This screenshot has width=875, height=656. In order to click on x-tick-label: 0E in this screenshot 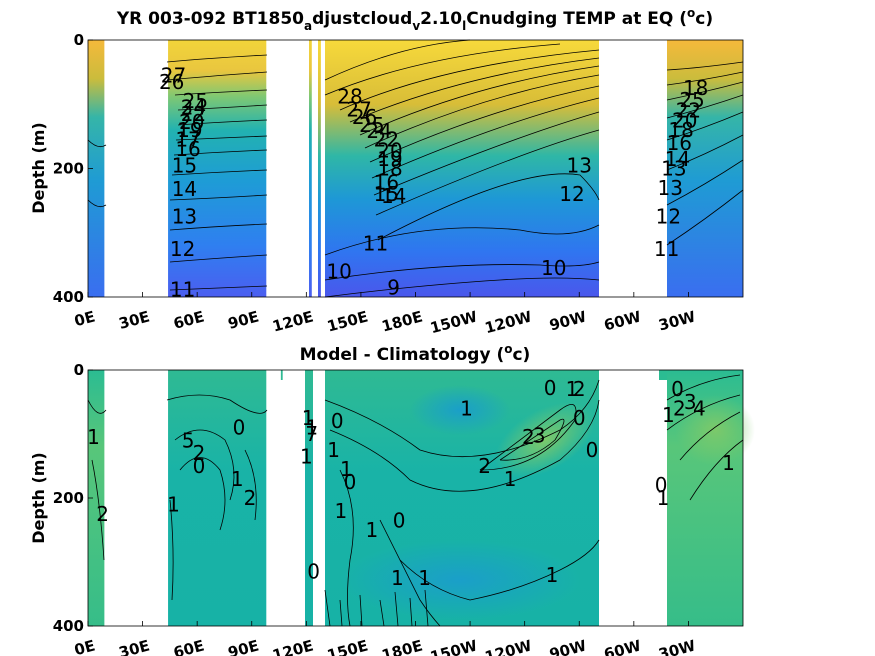, I will do `click(84, 646)`.